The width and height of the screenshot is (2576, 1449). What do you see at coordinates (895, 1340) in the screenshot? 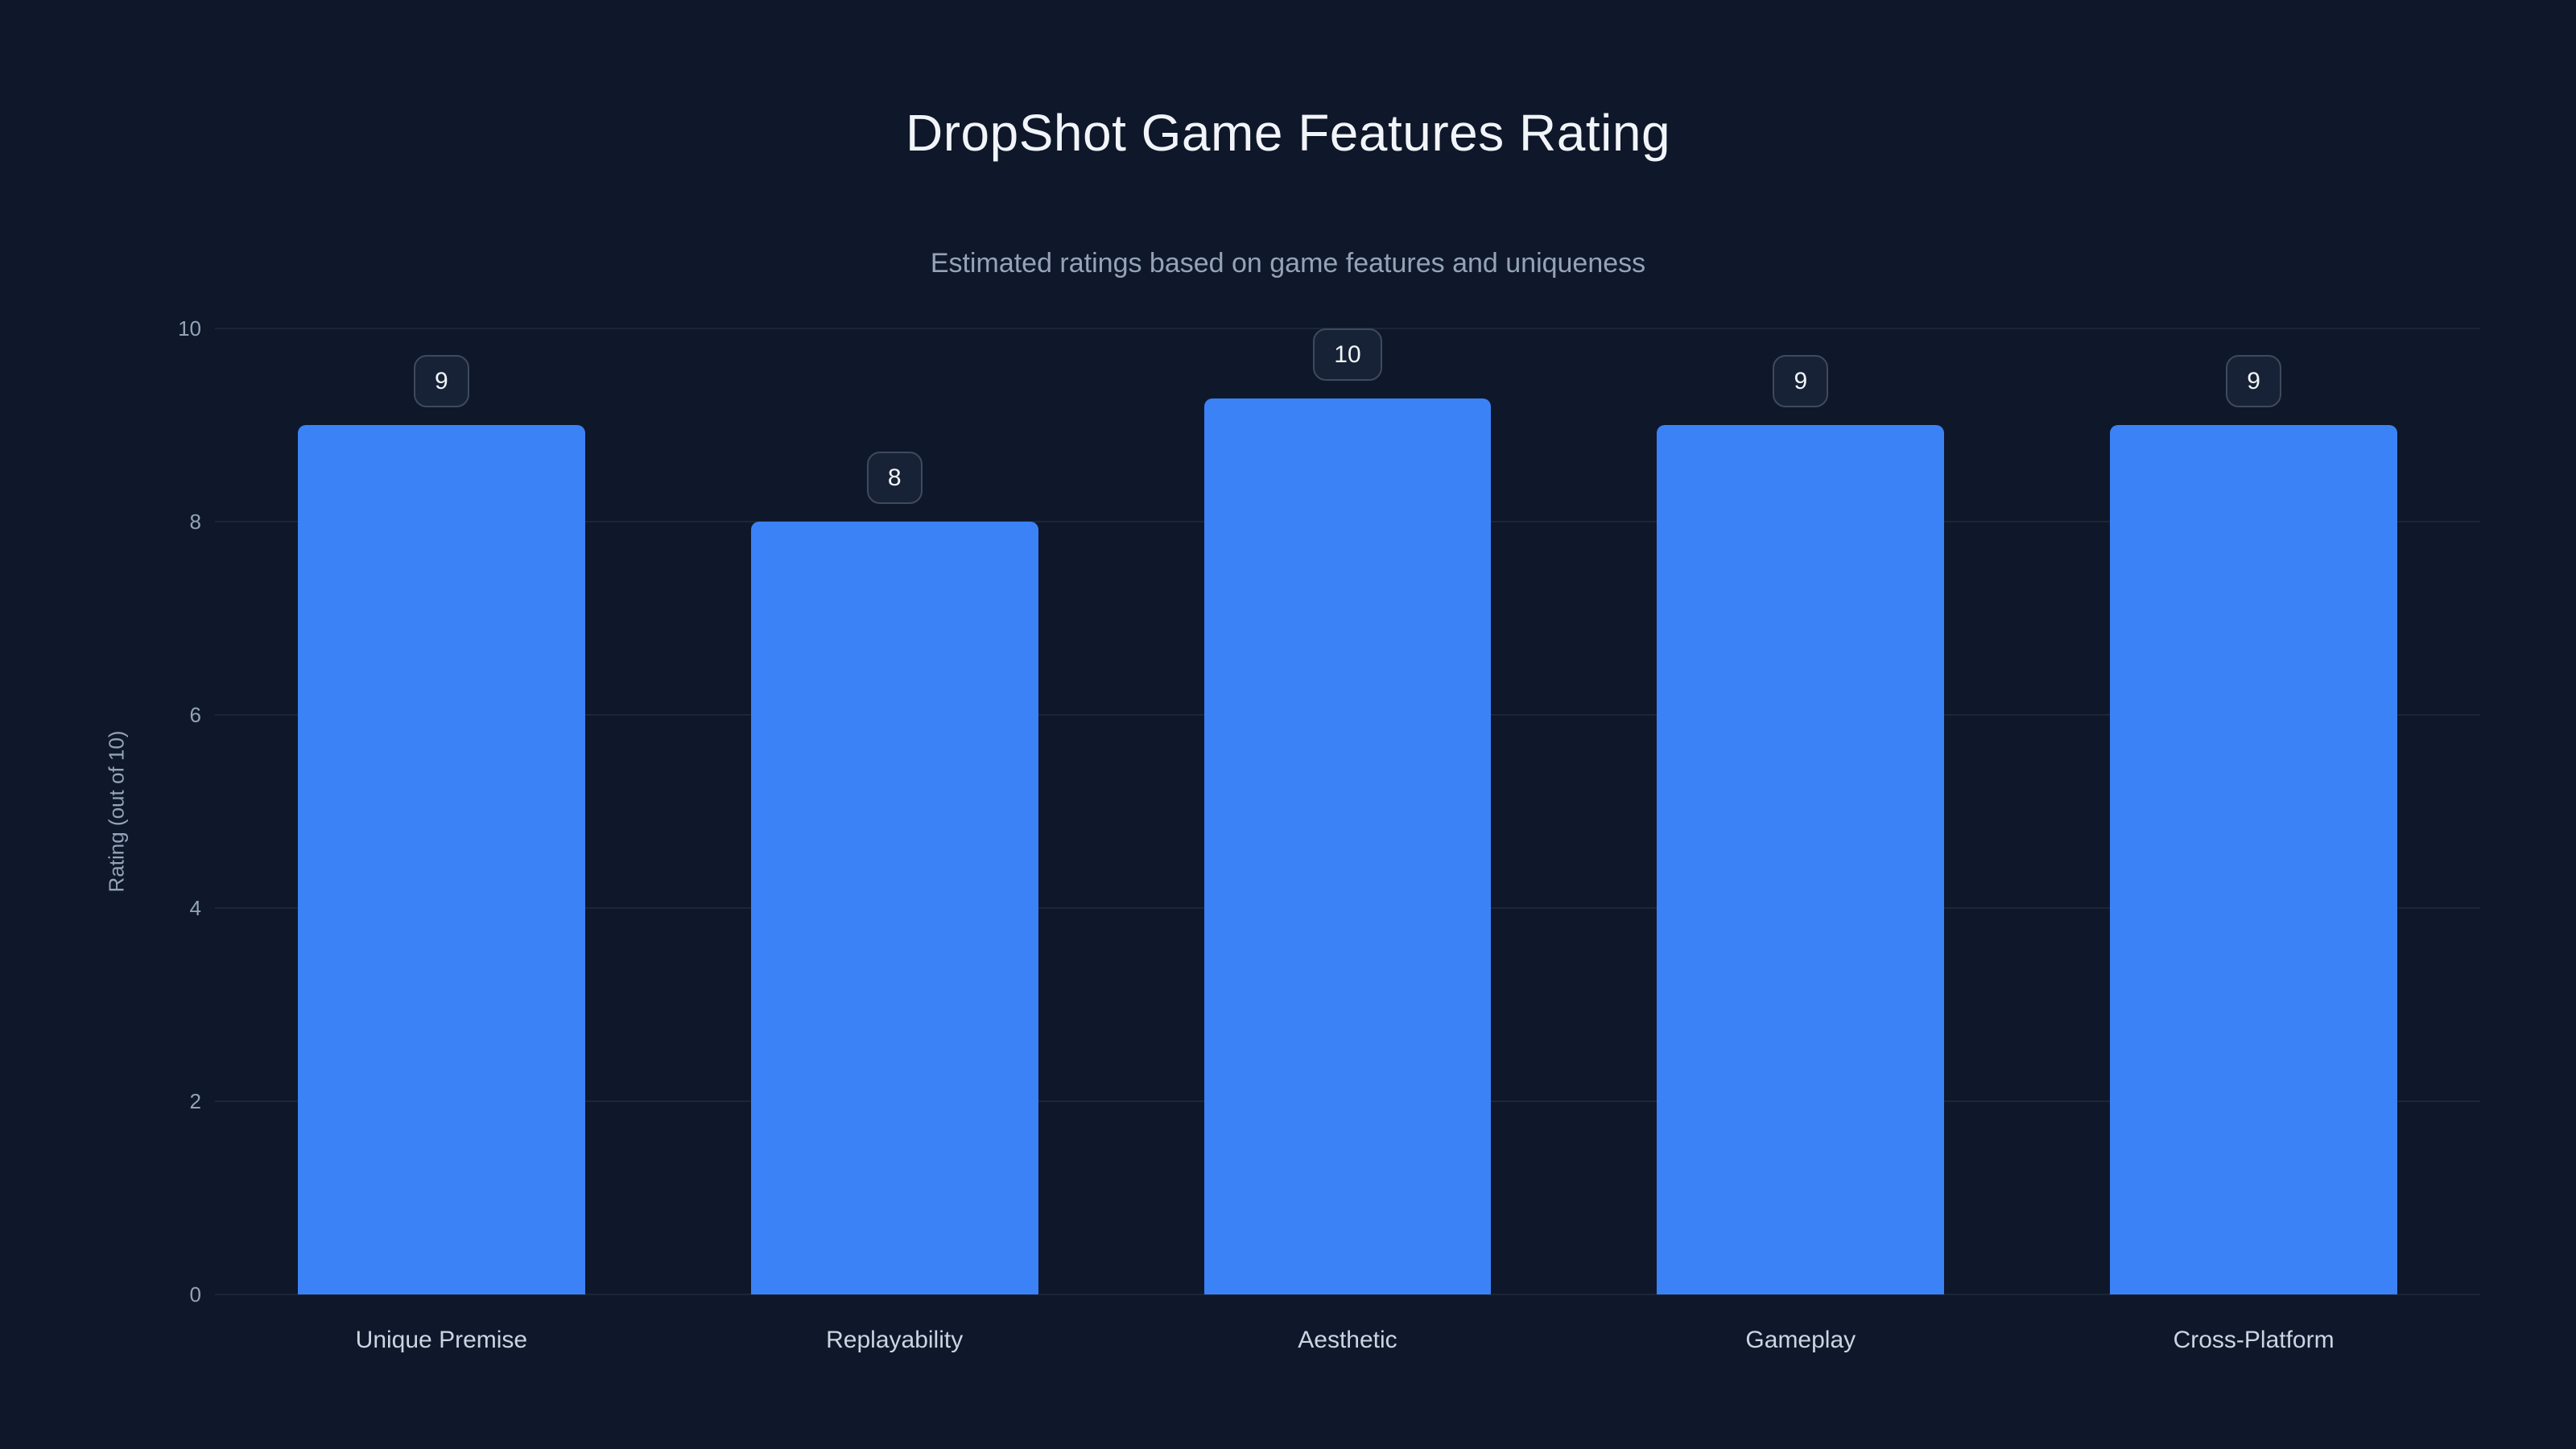
I see `x-category-label: Replayability` at bounding box center [895, 1340].